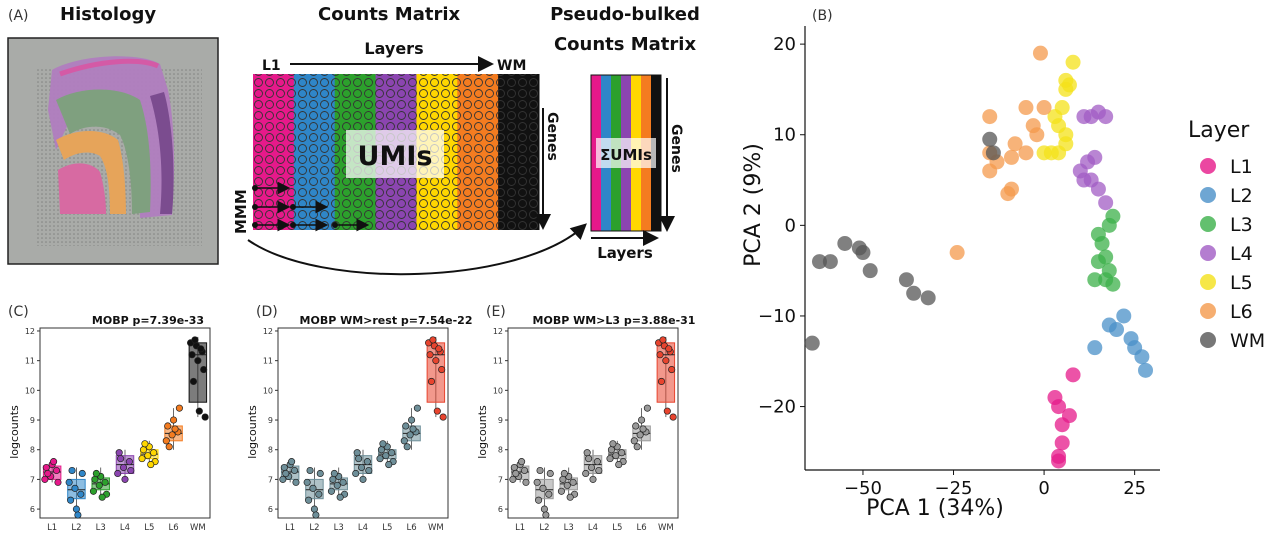  I want to click on pca-y-tick-label: 10, so click(784, 135).